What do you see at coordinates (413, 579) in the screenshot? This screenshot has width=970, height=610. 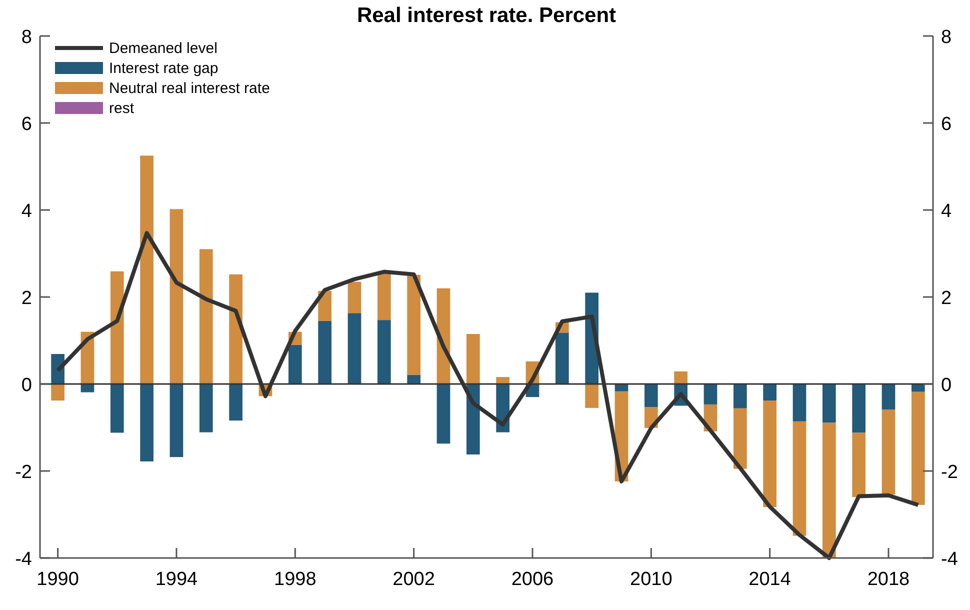 I see `x-tick-label: 2002` at bounding box center [413, 579].